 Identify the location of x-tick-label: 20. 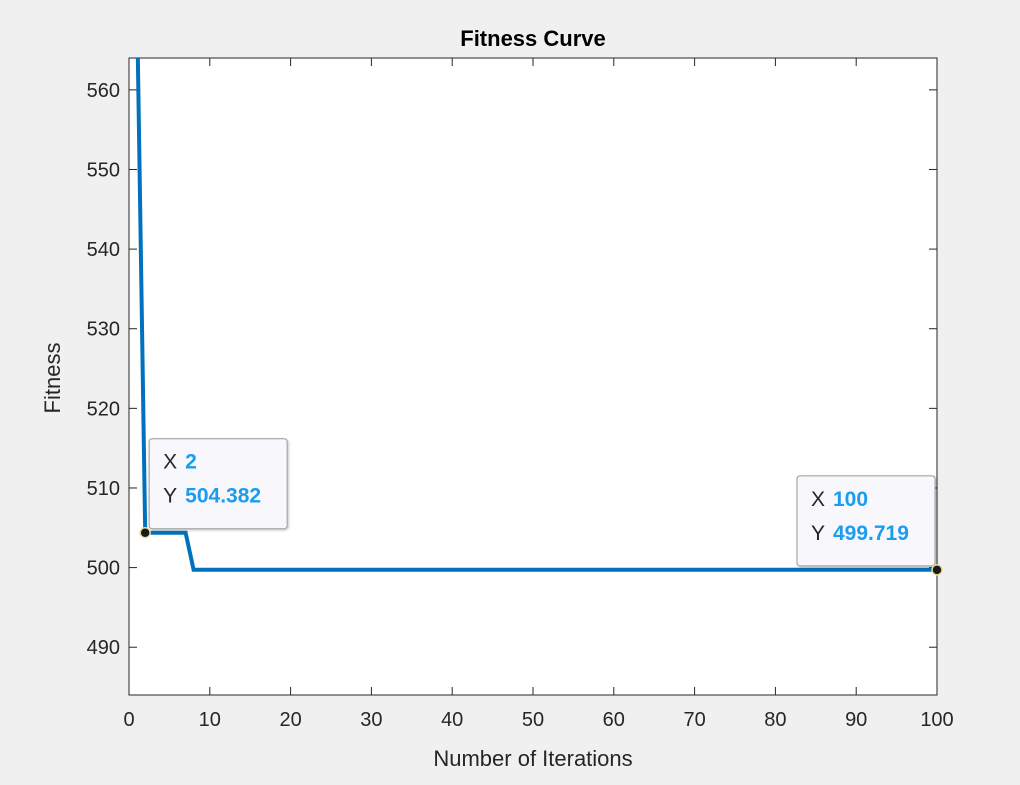
(290, 720).